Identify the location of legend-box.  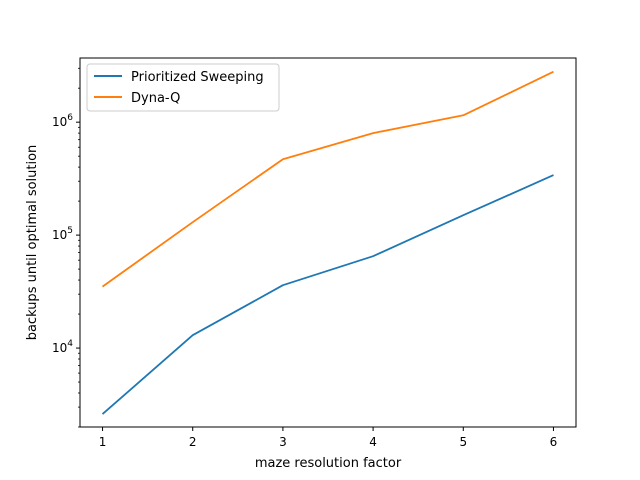
(183, 87).